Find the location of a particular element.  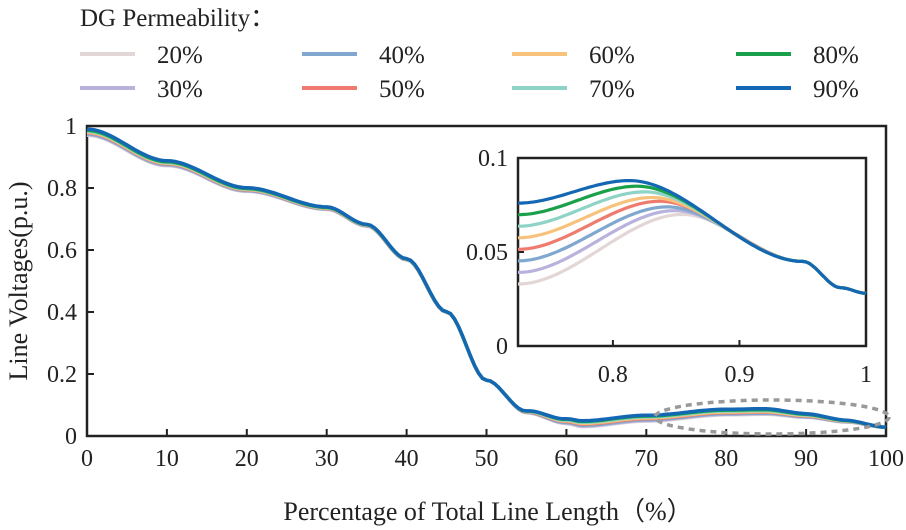

inset-frame is located at coordinates (692, 252).